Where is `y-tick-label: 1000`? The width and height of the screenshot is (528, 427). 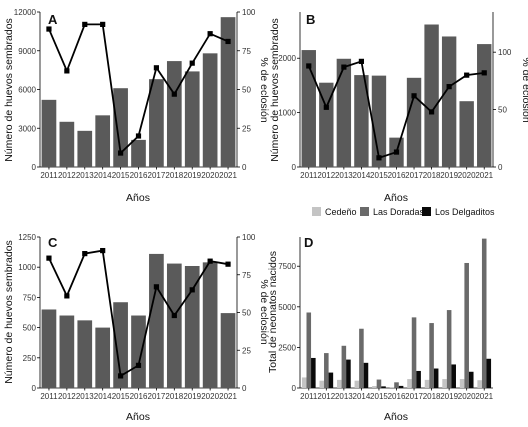 y-tick-label: 1000 is located at coordinates (27, 267).